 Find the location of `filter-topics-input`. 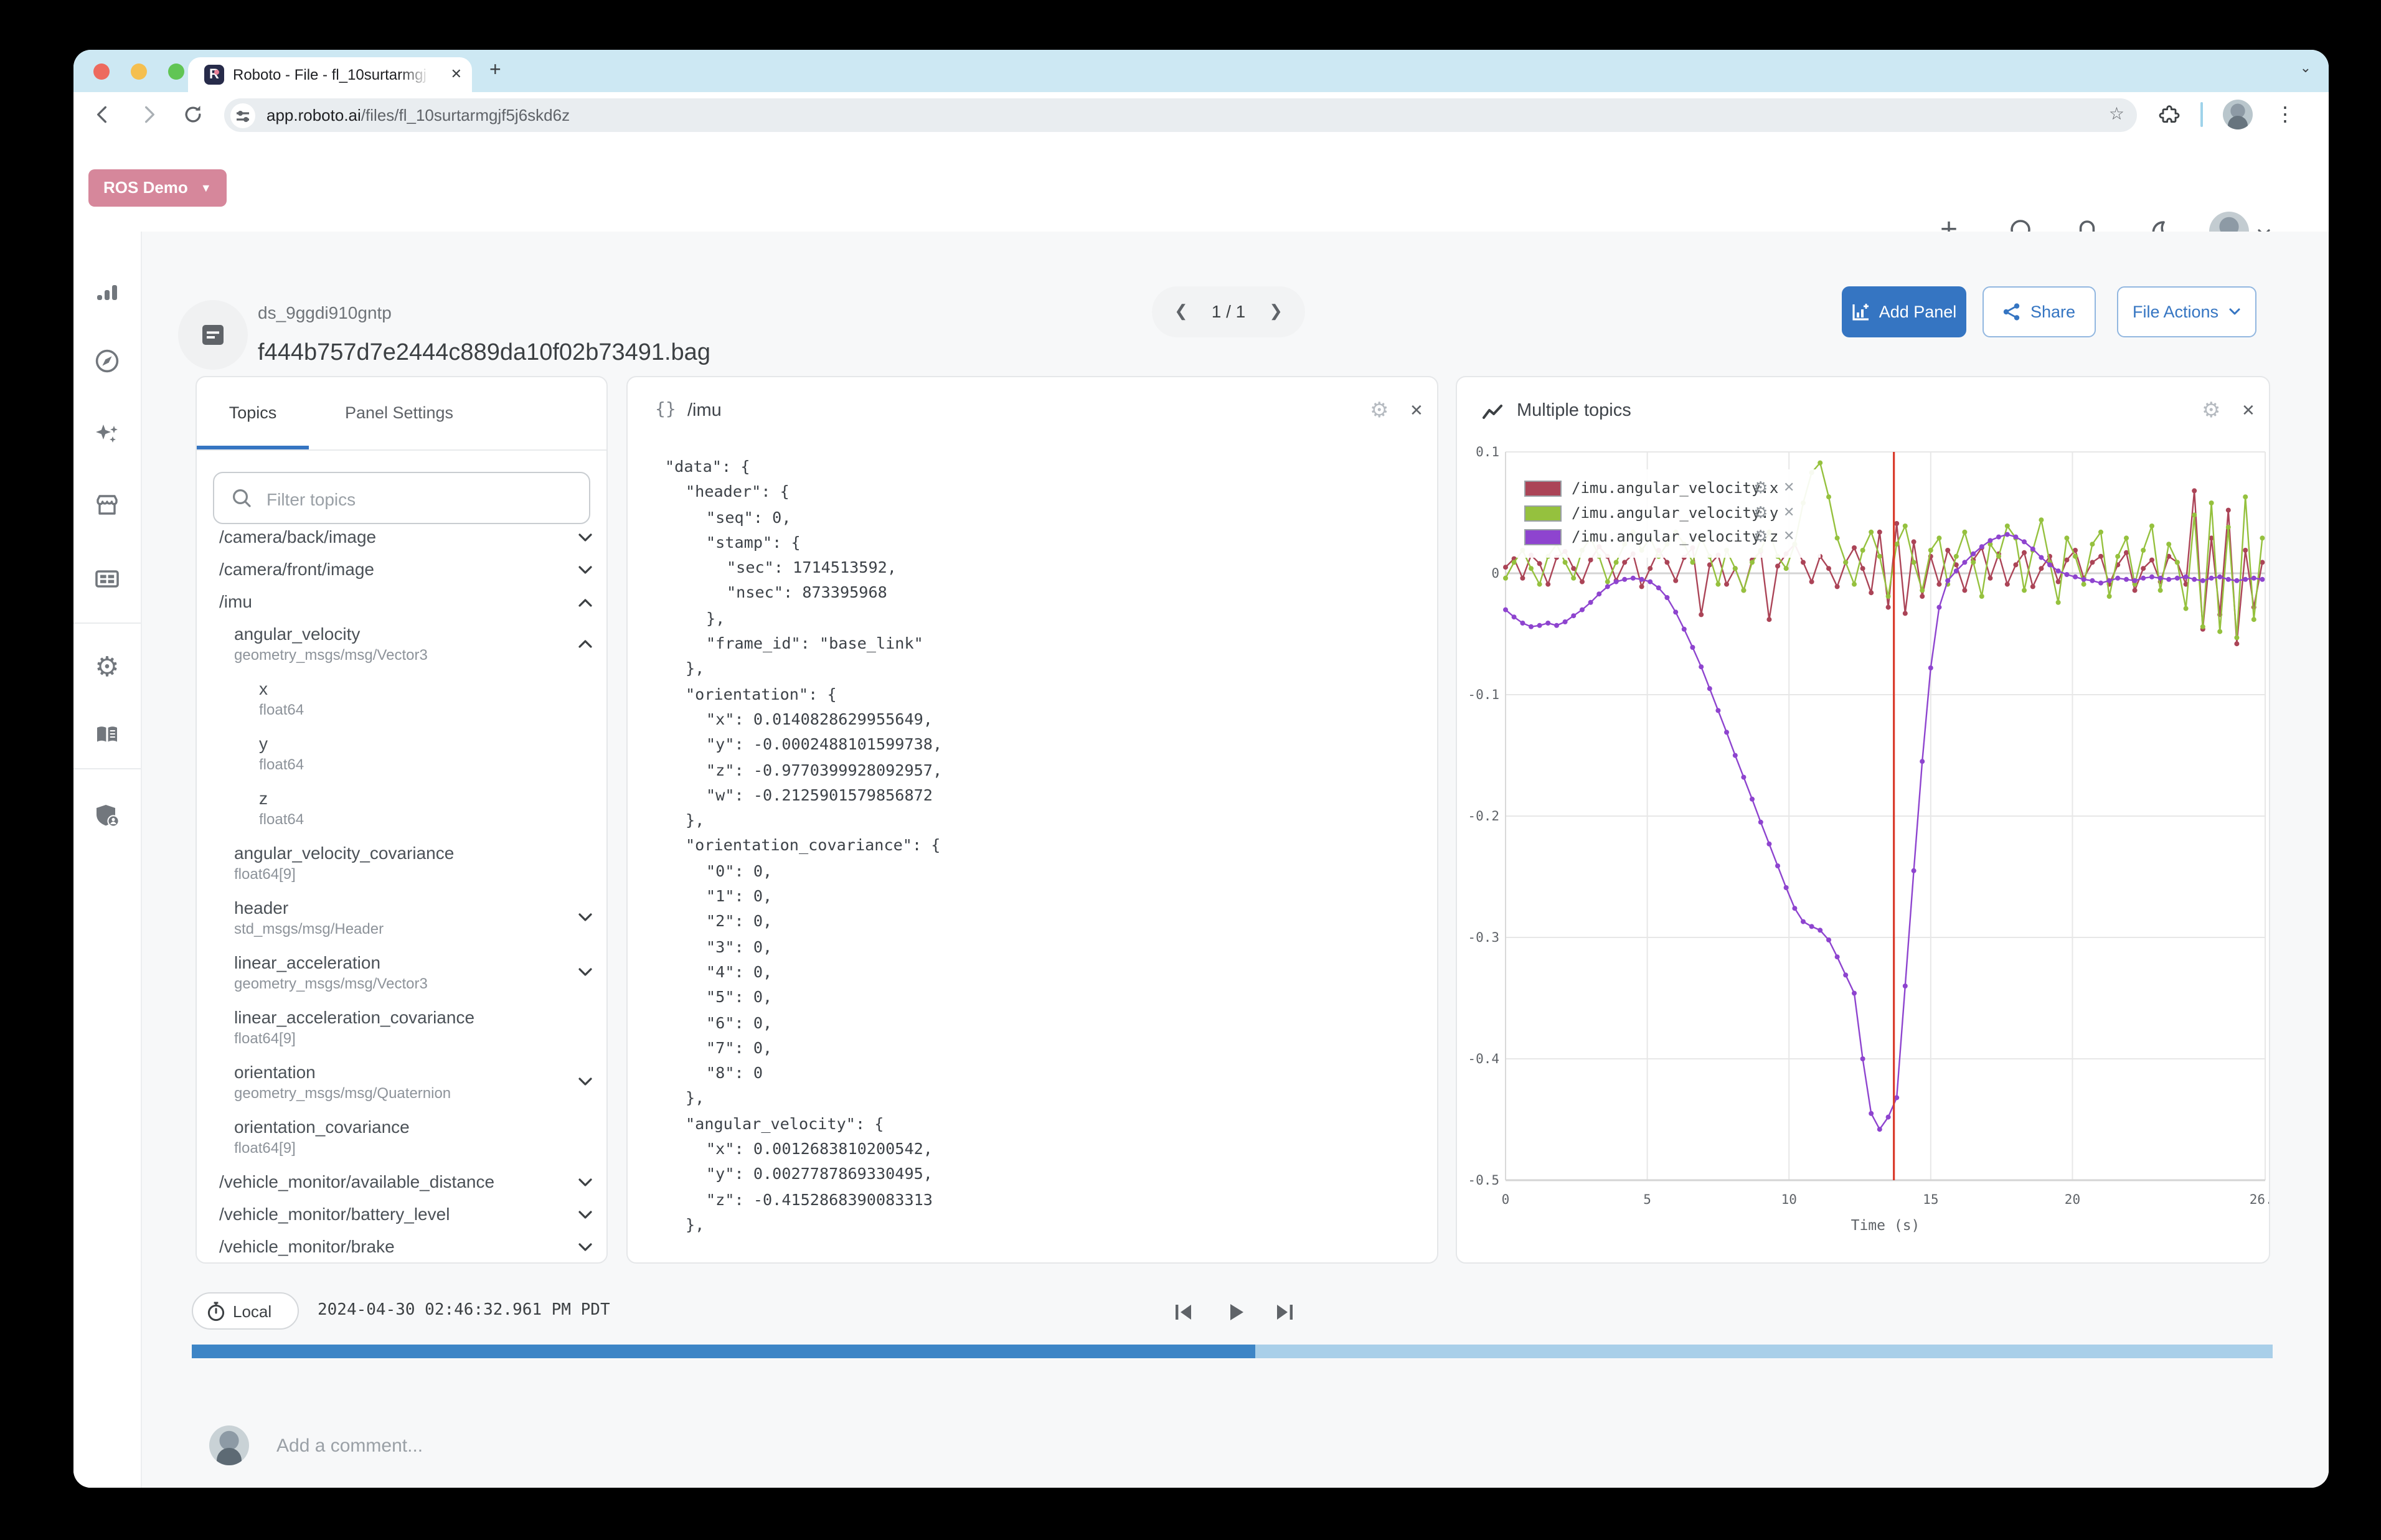

filter-topics-input is located at coordinates (422, 499).